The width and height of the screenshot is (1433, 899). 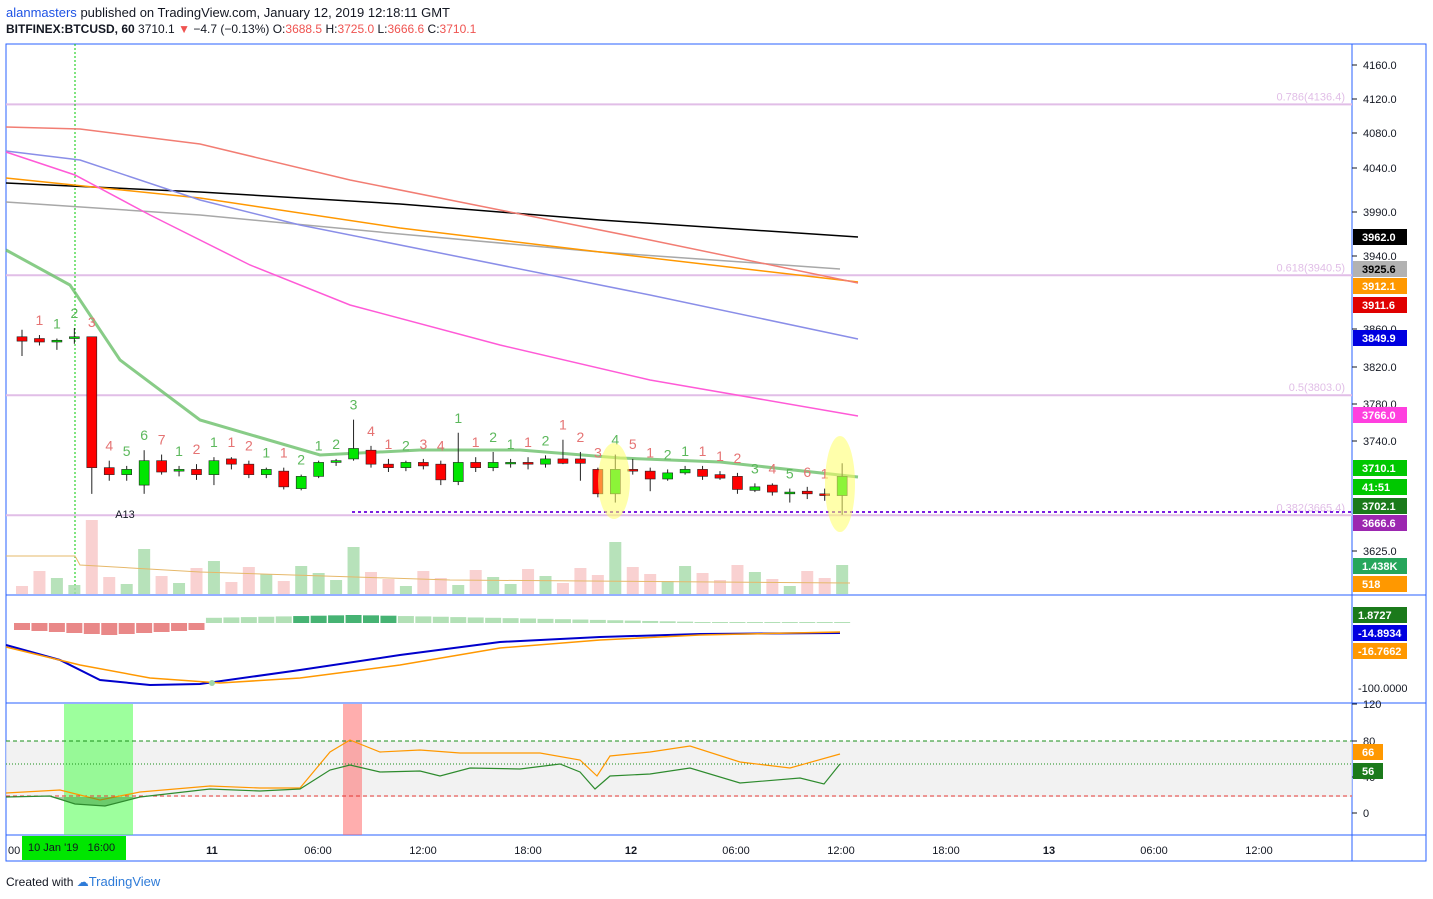 What do you see at coordinates (1380, 213) in the screenshot?
I see `price-axis-label: 3990.0` at bounding box center [1380, 213].